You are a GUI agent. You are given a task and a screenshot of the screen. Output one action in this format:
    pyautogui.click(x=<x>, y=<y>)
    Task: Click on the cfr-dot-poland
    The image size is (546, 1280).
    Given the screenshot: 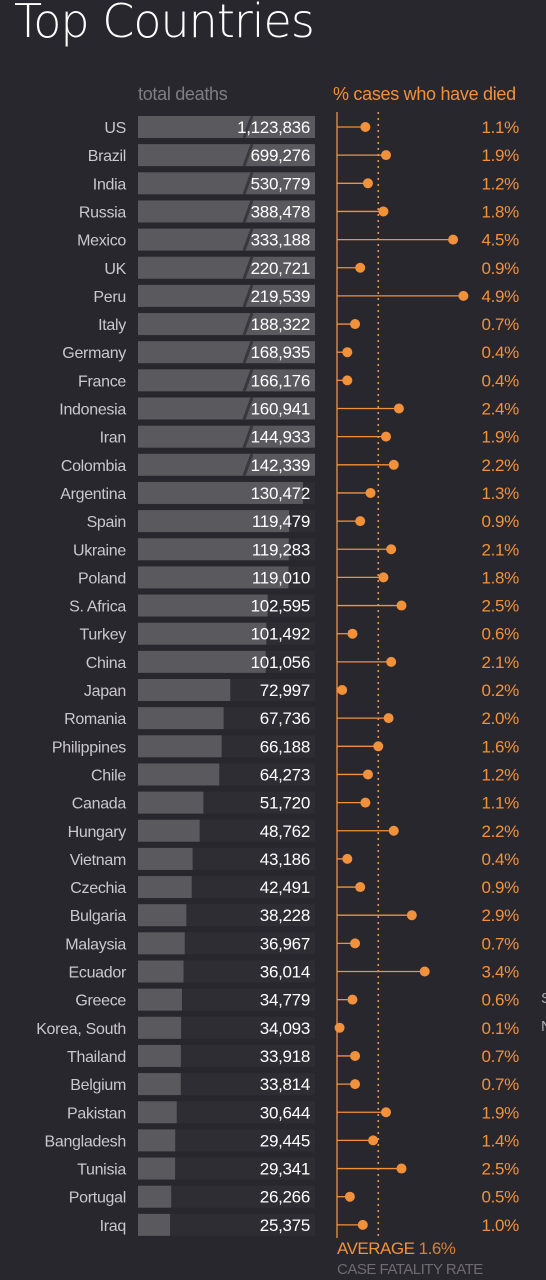 What is the action you would take?
    pyautogui.click(x=383, y=577)
    